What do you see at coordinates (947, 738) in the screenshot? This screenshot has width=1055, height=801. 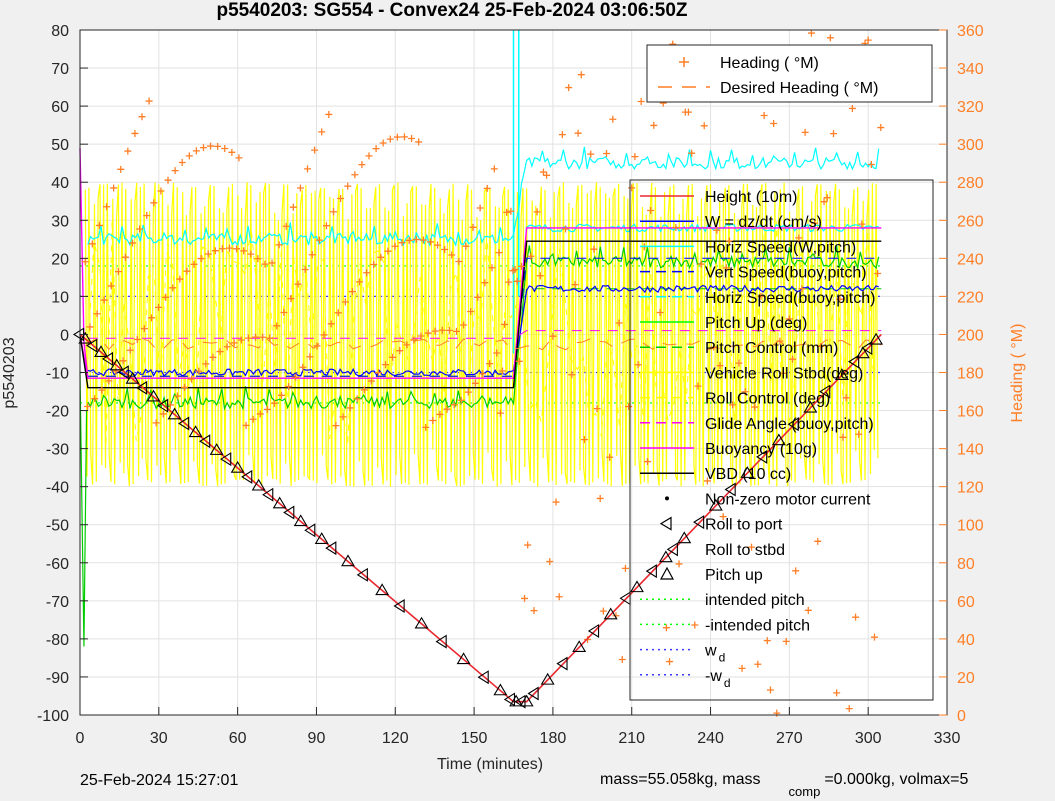 I see `x-tick-label: 330` at bounding box center [947, 738].